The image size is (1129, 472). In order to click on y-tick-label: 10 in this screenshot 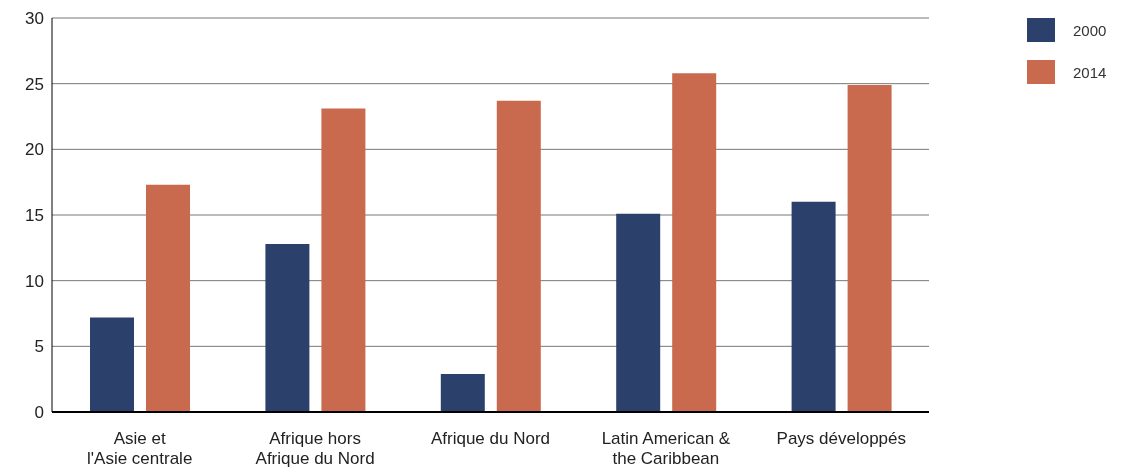, I will do `click(34, 281)`.